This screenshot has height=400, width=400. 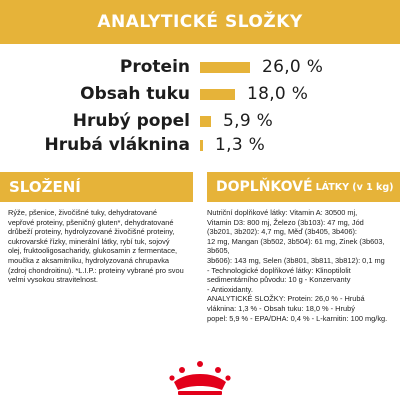 What do you see at coordinates (117, 145) in the screenshot?
I see `analytic-label: Hrubá vláknina` at bounding box center [117, 145].